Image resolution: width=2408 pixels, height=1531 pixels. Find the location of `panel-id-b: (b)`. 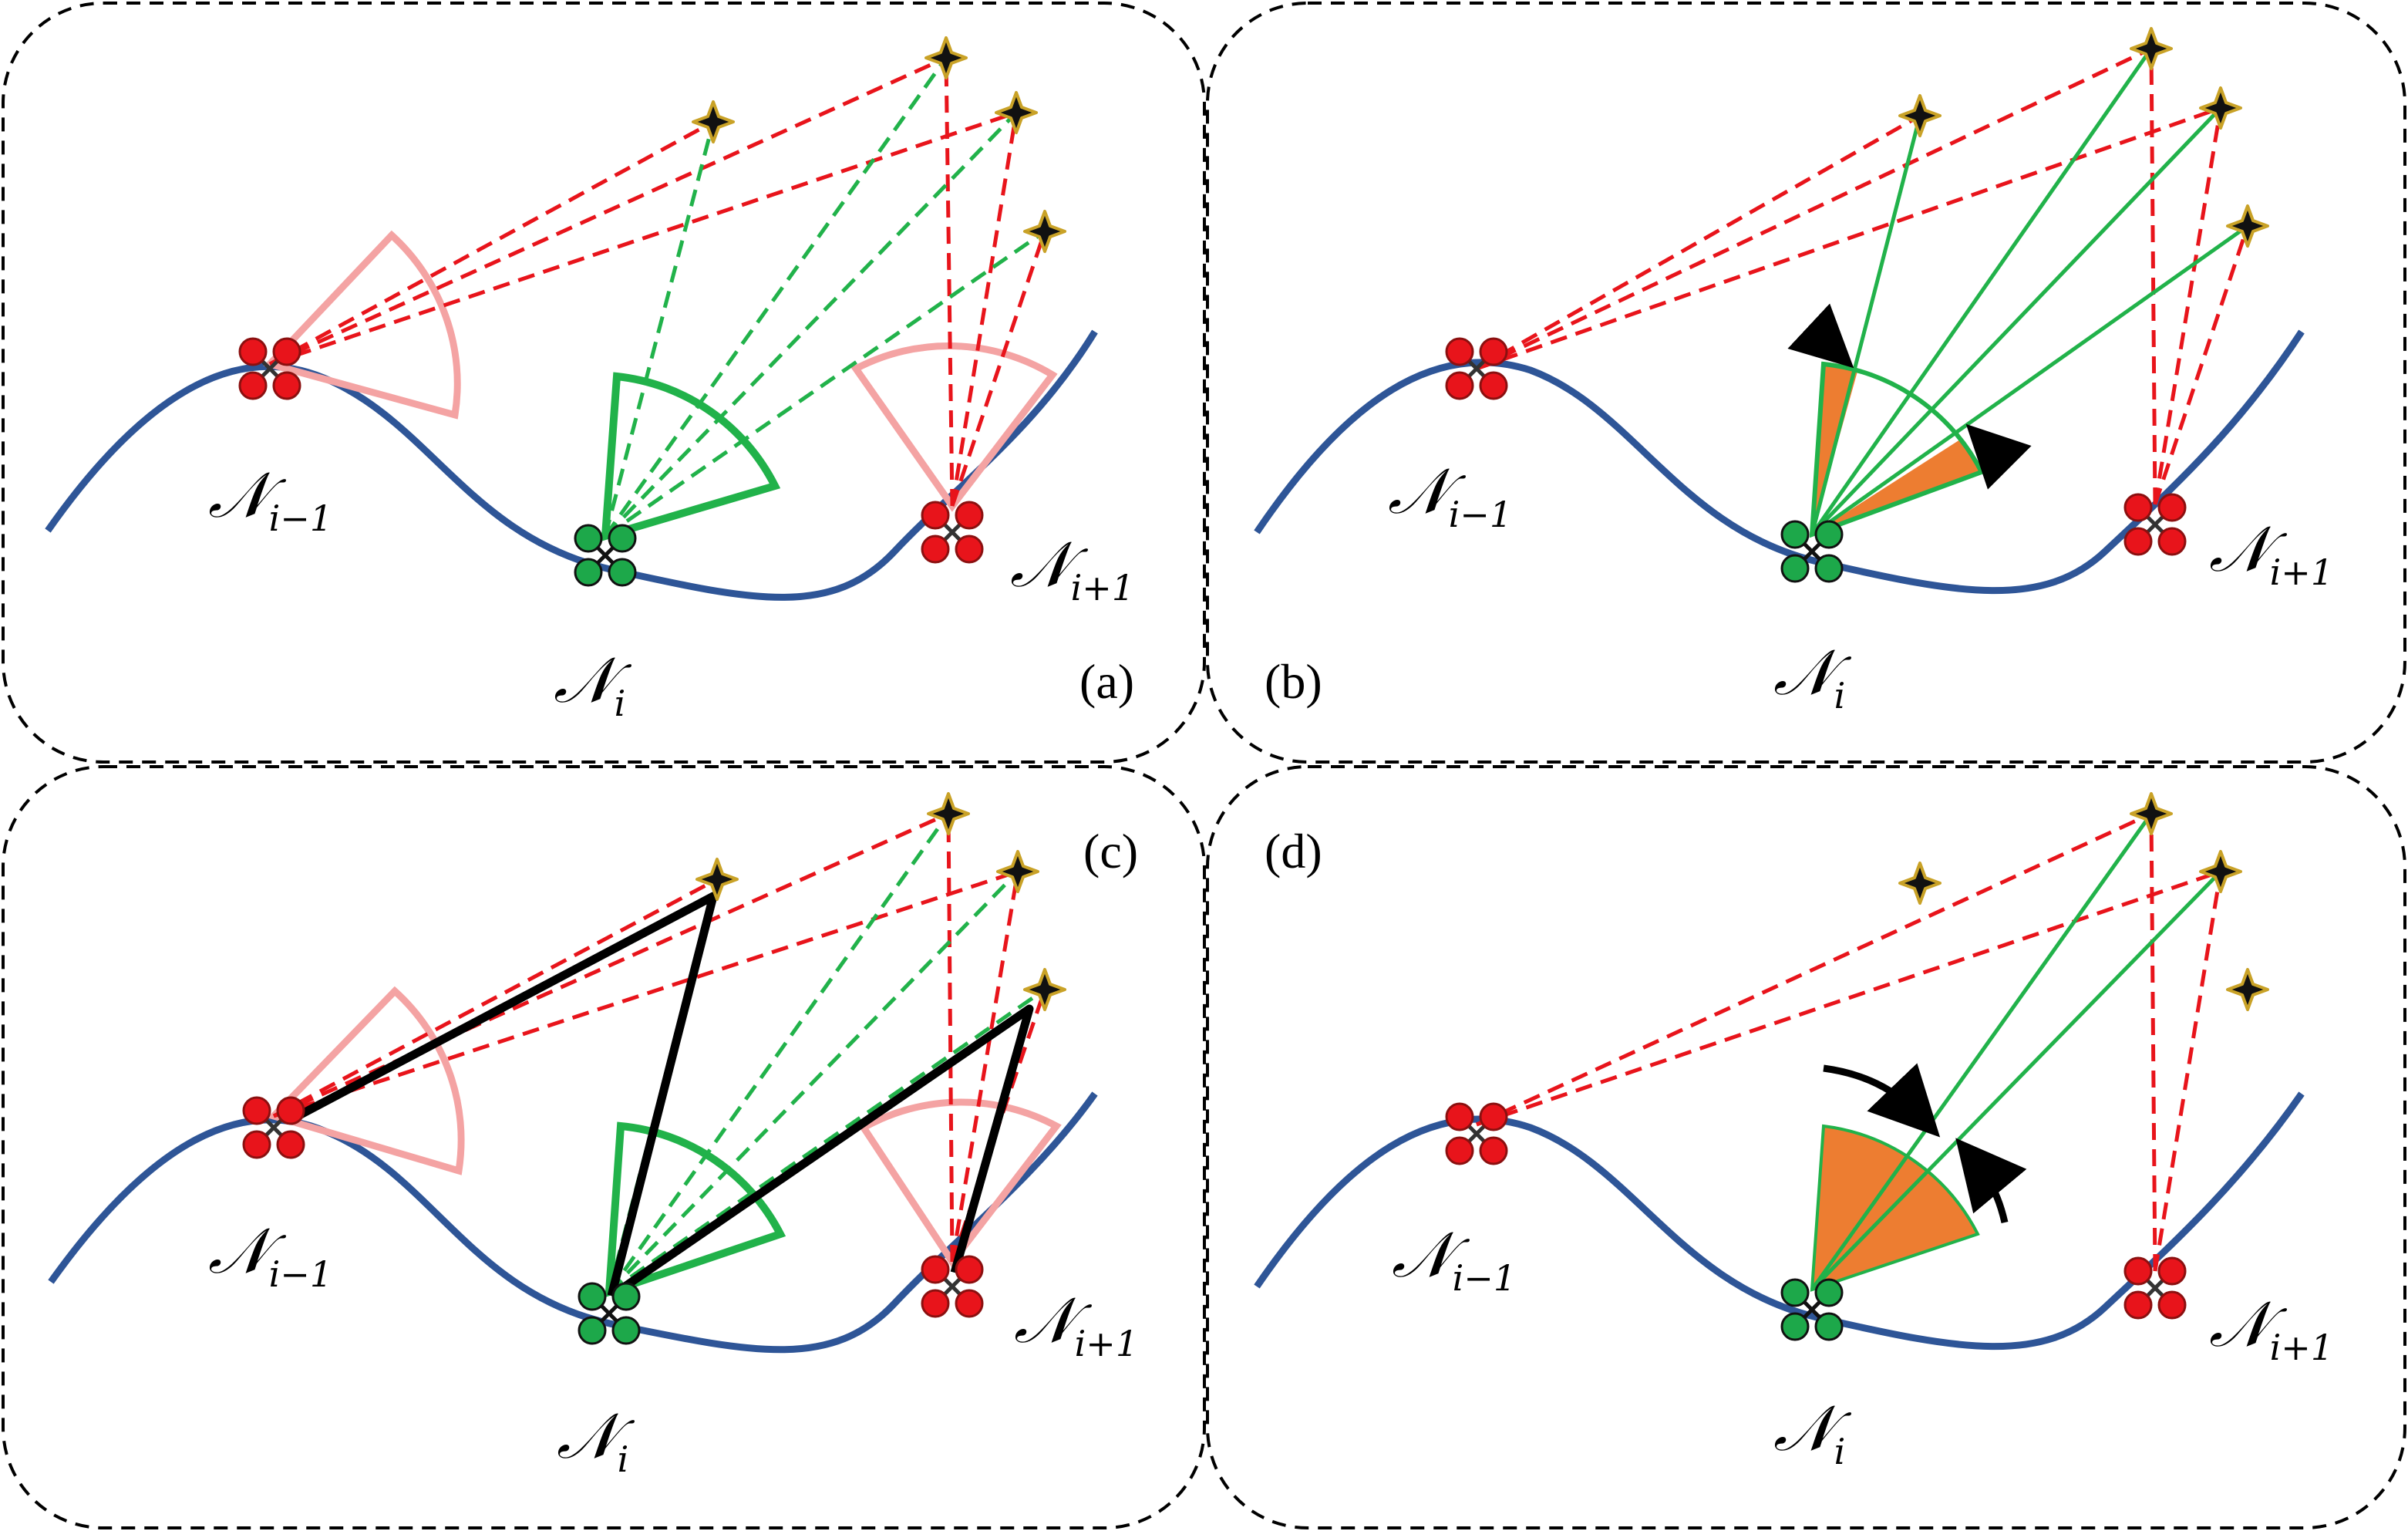

panel-id-b: (b) is located at coordinates (1293, 681).